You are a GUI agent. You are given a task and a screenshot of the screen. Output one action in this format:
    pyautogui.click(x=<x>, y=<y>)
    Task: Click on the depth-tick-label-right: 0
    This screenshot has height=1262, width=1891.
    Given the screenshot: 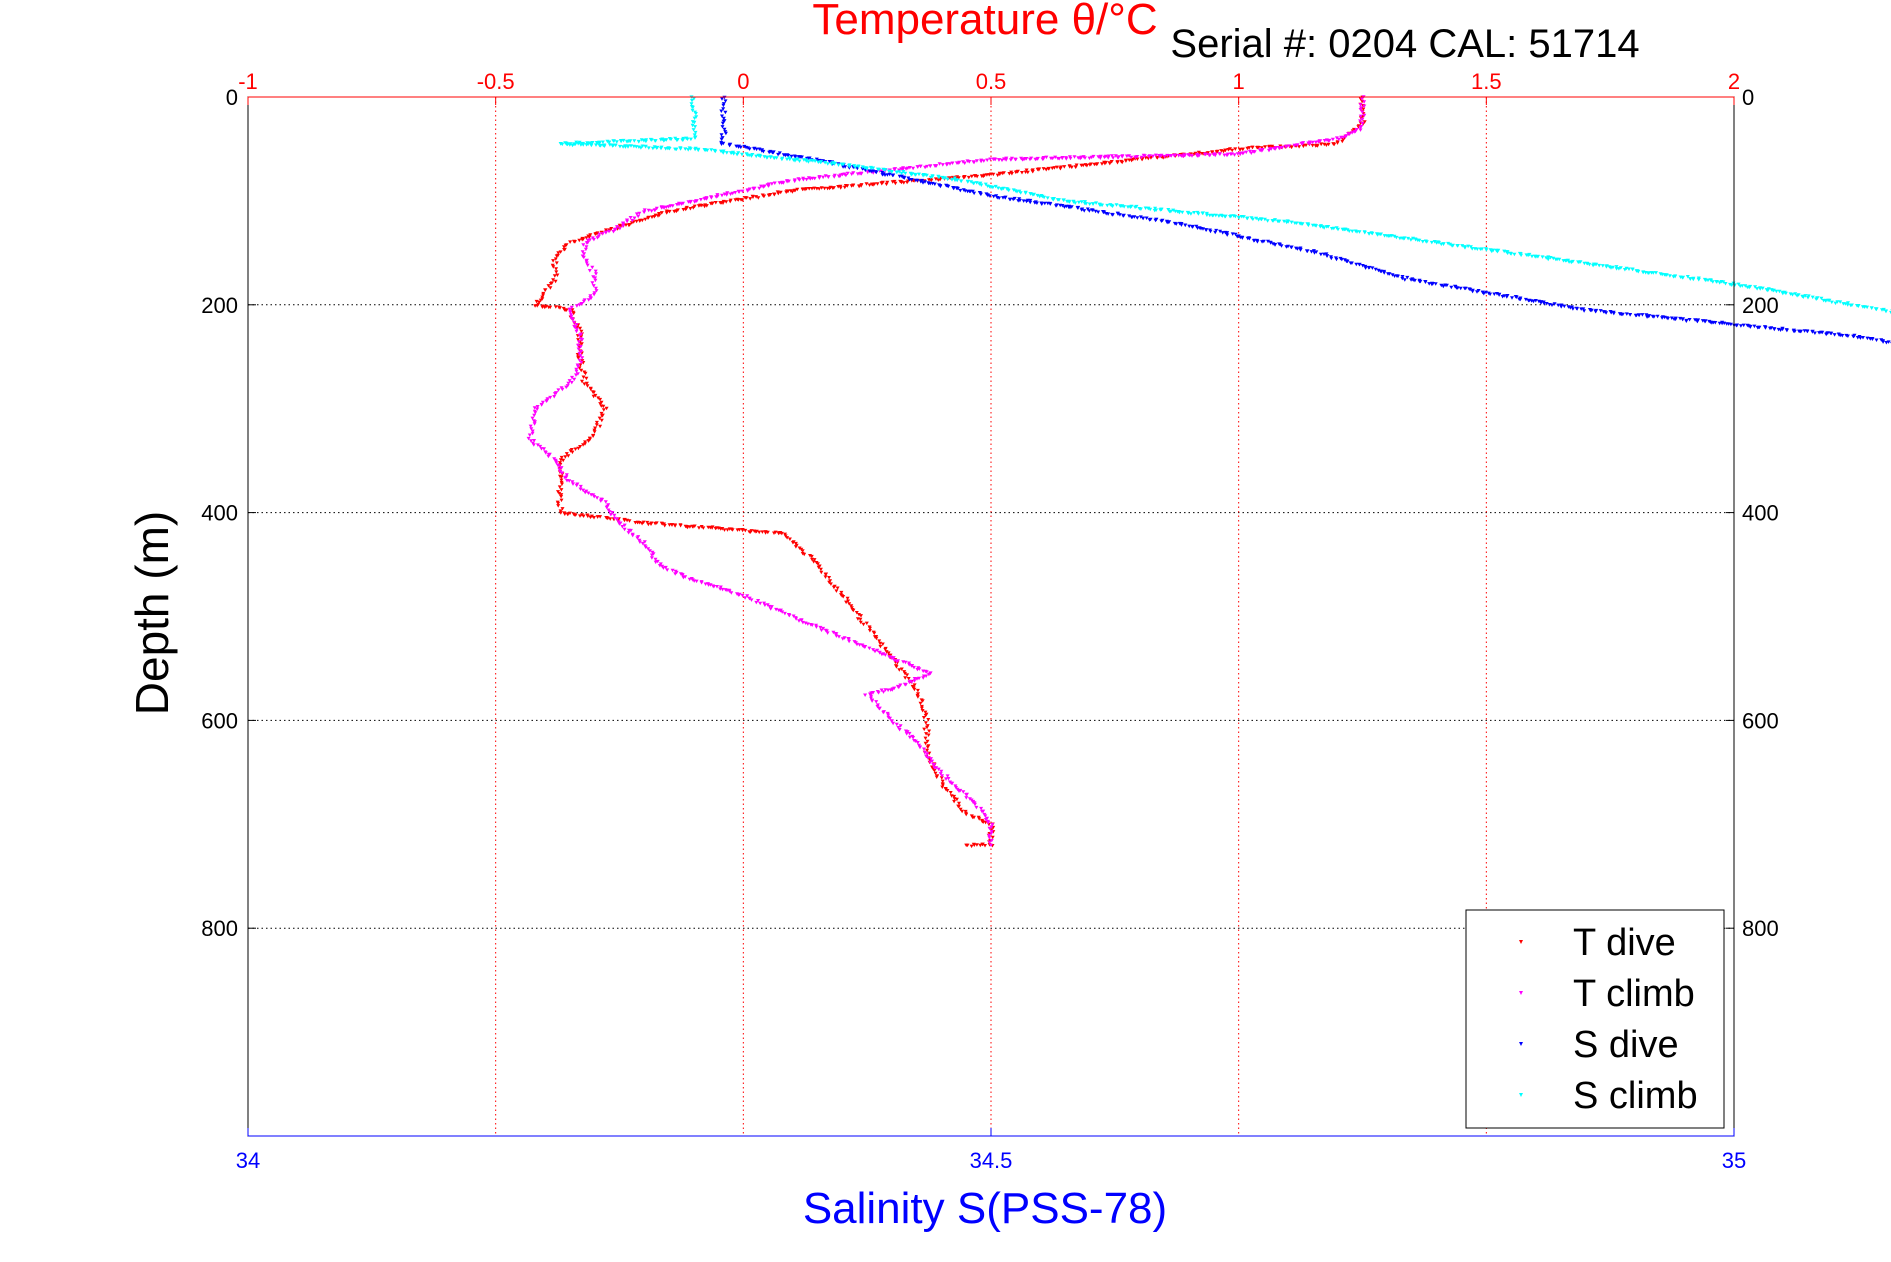 What is the action you would take?
    pyautogui.click(x=1748, y=97)
    